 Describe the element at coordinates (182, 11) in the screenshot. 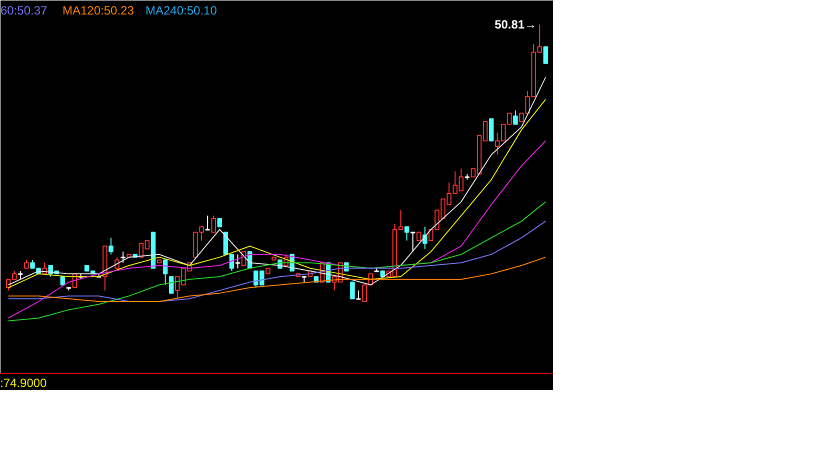

I see `legend-label: MA240:50.10` at that location.